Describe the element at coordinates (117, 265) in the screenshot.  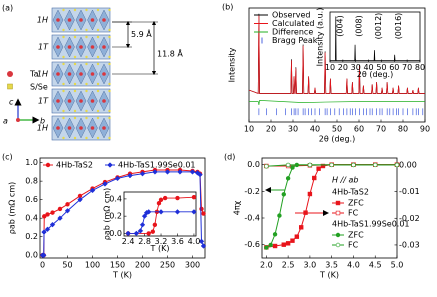
I see `x-tick-label: 150` at that location.